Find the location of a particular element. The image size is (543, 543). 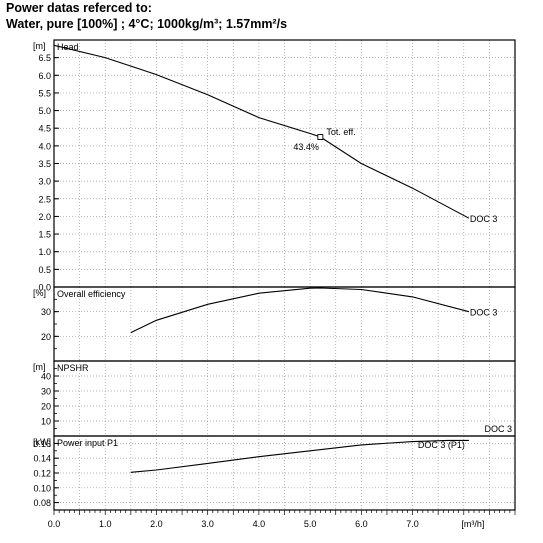

head-ytick-label: 0.0 is located at coordinates (44, 288).